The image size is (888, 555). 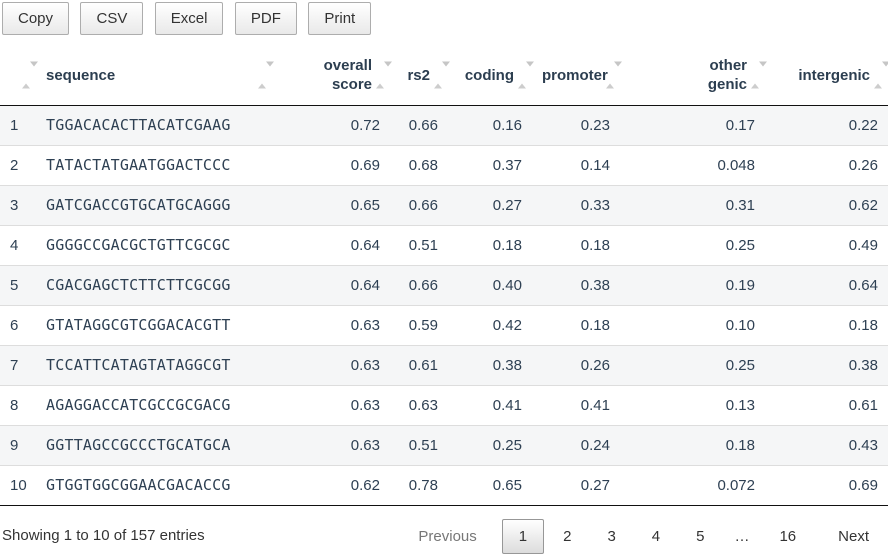 What do you see at coordinates (490, 165) in the screenshot?
I see `coding-cell: 0.37` at bounding box center [490, 165].